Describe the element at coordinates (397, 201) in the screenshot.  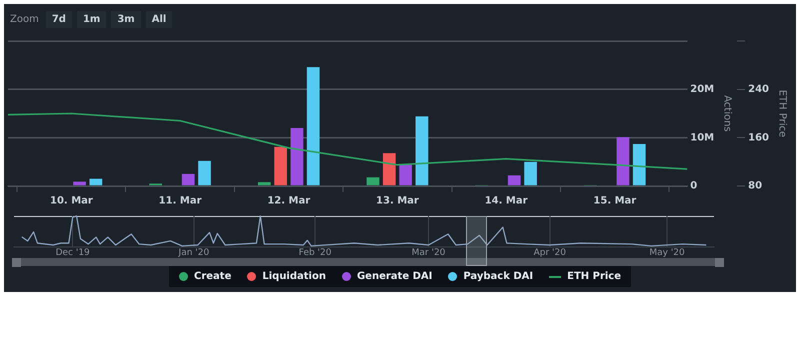
I see `x-tick-label: 13. Mar` at that location.